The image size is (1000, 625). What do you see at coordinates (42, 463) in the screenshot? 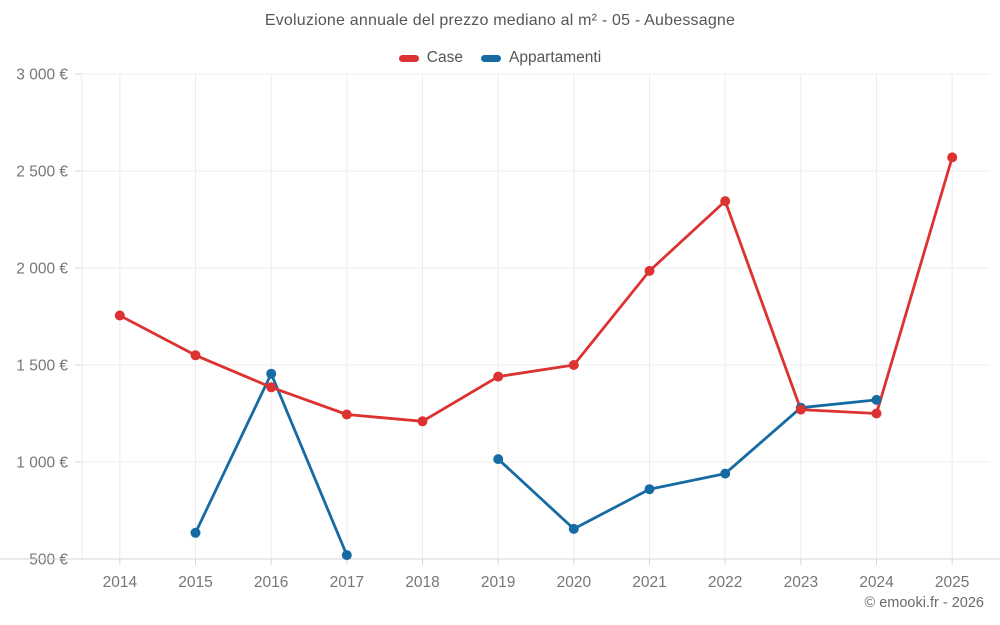
I see `y-axis-label: 1 000 €` at bounding box center [42, 463].